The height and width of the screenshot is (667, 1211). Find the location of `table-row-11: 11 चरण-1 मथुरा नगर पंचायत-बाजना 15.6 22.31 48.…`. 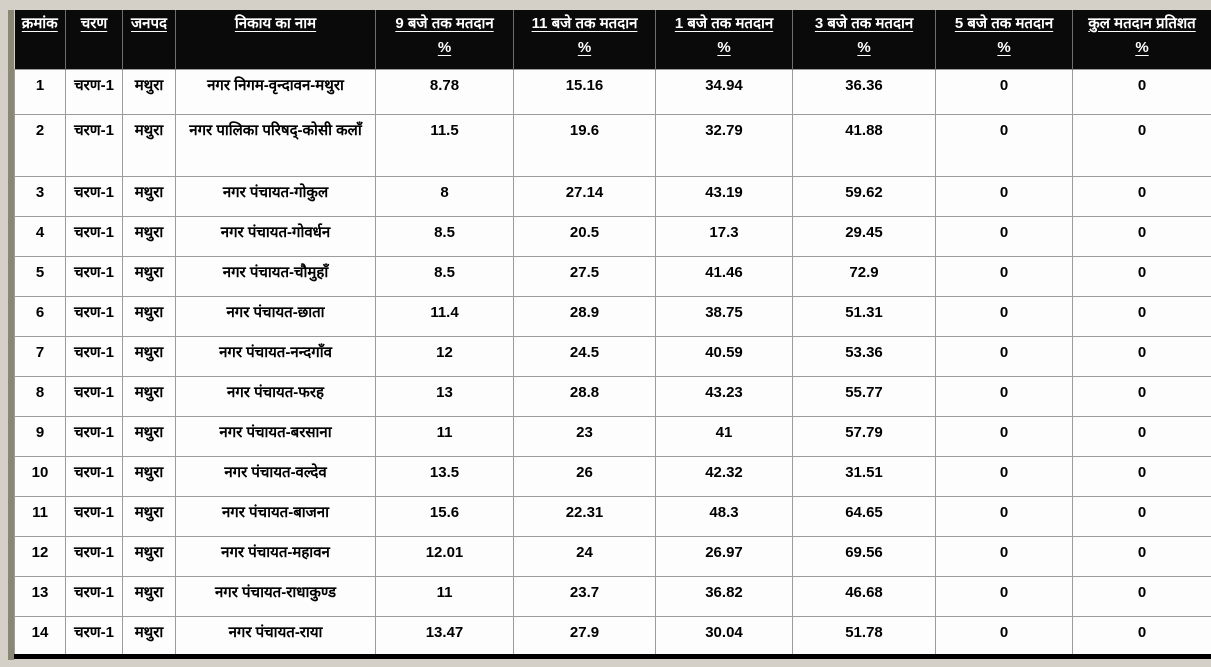

table-row-11: 11 चरण-1 मथुरा नगर पंचायत-बाजना 15.6 22.31 48.… is located at coordinates (612, 516).